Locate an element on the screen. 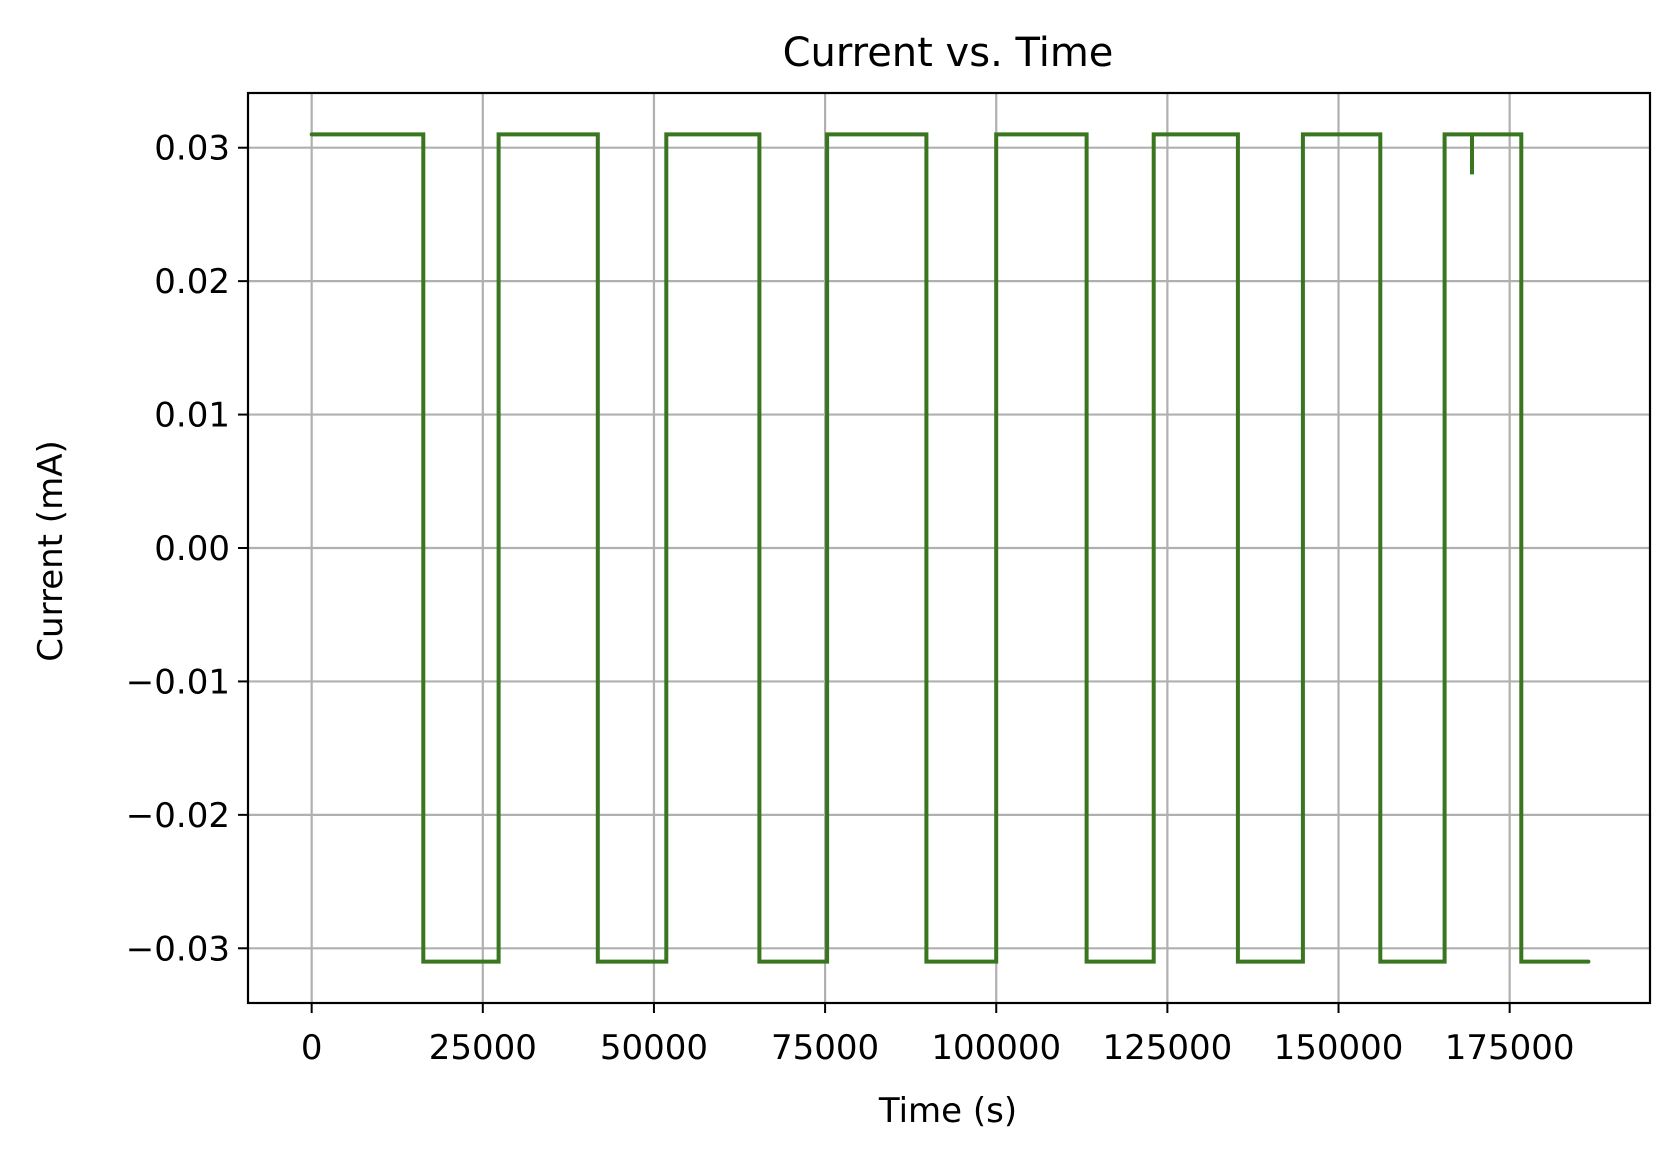  y-ticks: 0.03 0.02 0.01 0.00 −0.01 −0.02 −0.03 is located at coordinates (187, 549).